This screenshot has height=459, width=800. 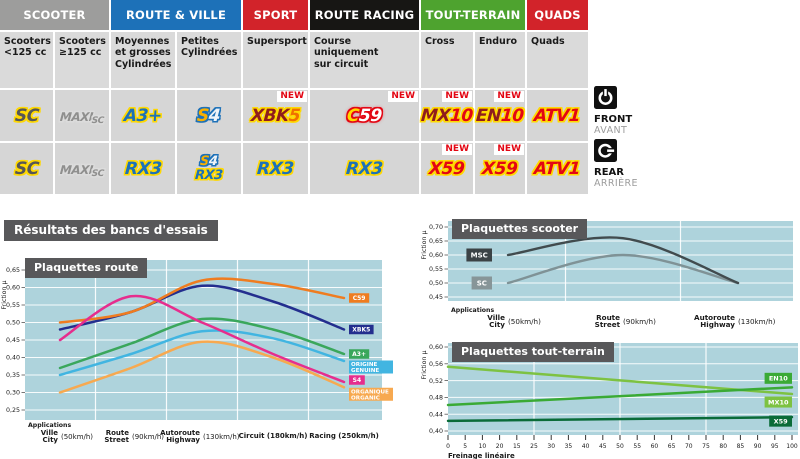 I want to click on x-axis-title: Freinage linéaire, so click(x=481, y=455).